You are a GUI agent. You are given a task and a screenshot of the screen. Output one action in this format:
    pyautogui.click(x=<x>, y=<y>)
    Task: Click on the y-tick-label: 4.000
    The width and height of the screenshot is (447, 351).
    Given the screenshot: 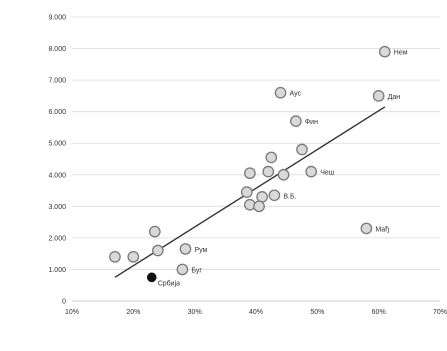 What is the action you would take?
    pyautogui.click(x=57, y=175)
    